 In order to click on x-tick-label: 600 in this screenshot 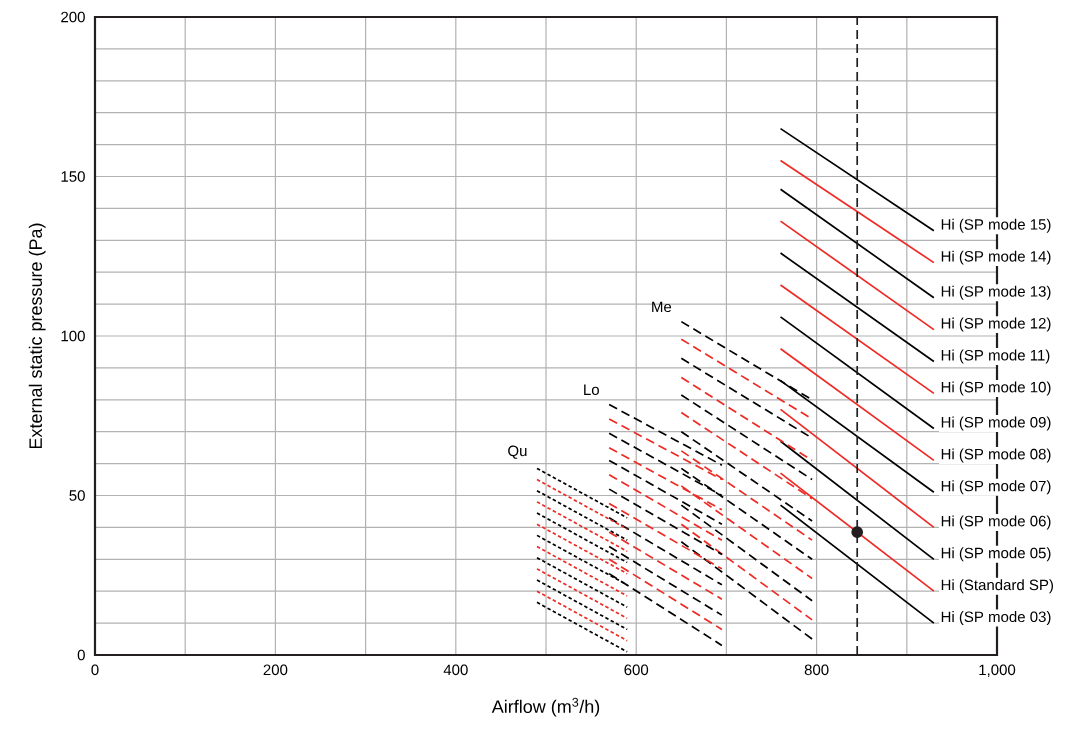, I will do `click(636, 670)`.